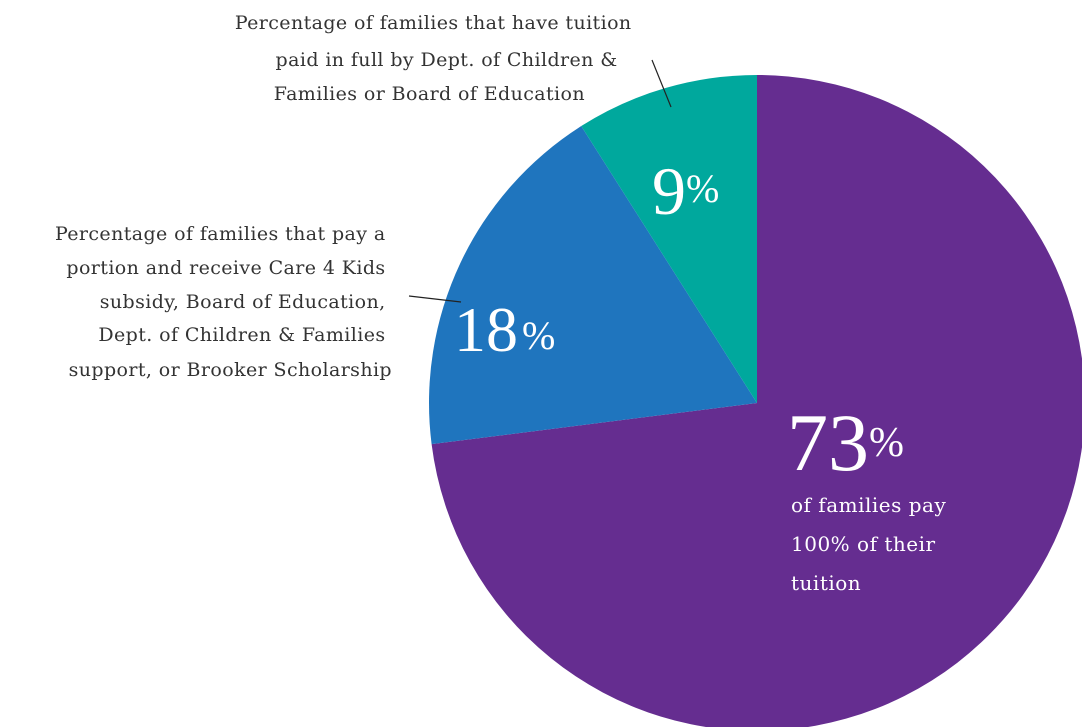 Image resolution: width=1082 pixels, height=727 pixels. What do you see at coordinates (828, 442) in the screenshot?
I see `slice-value-73: 73` at bounding box center [828, 442].